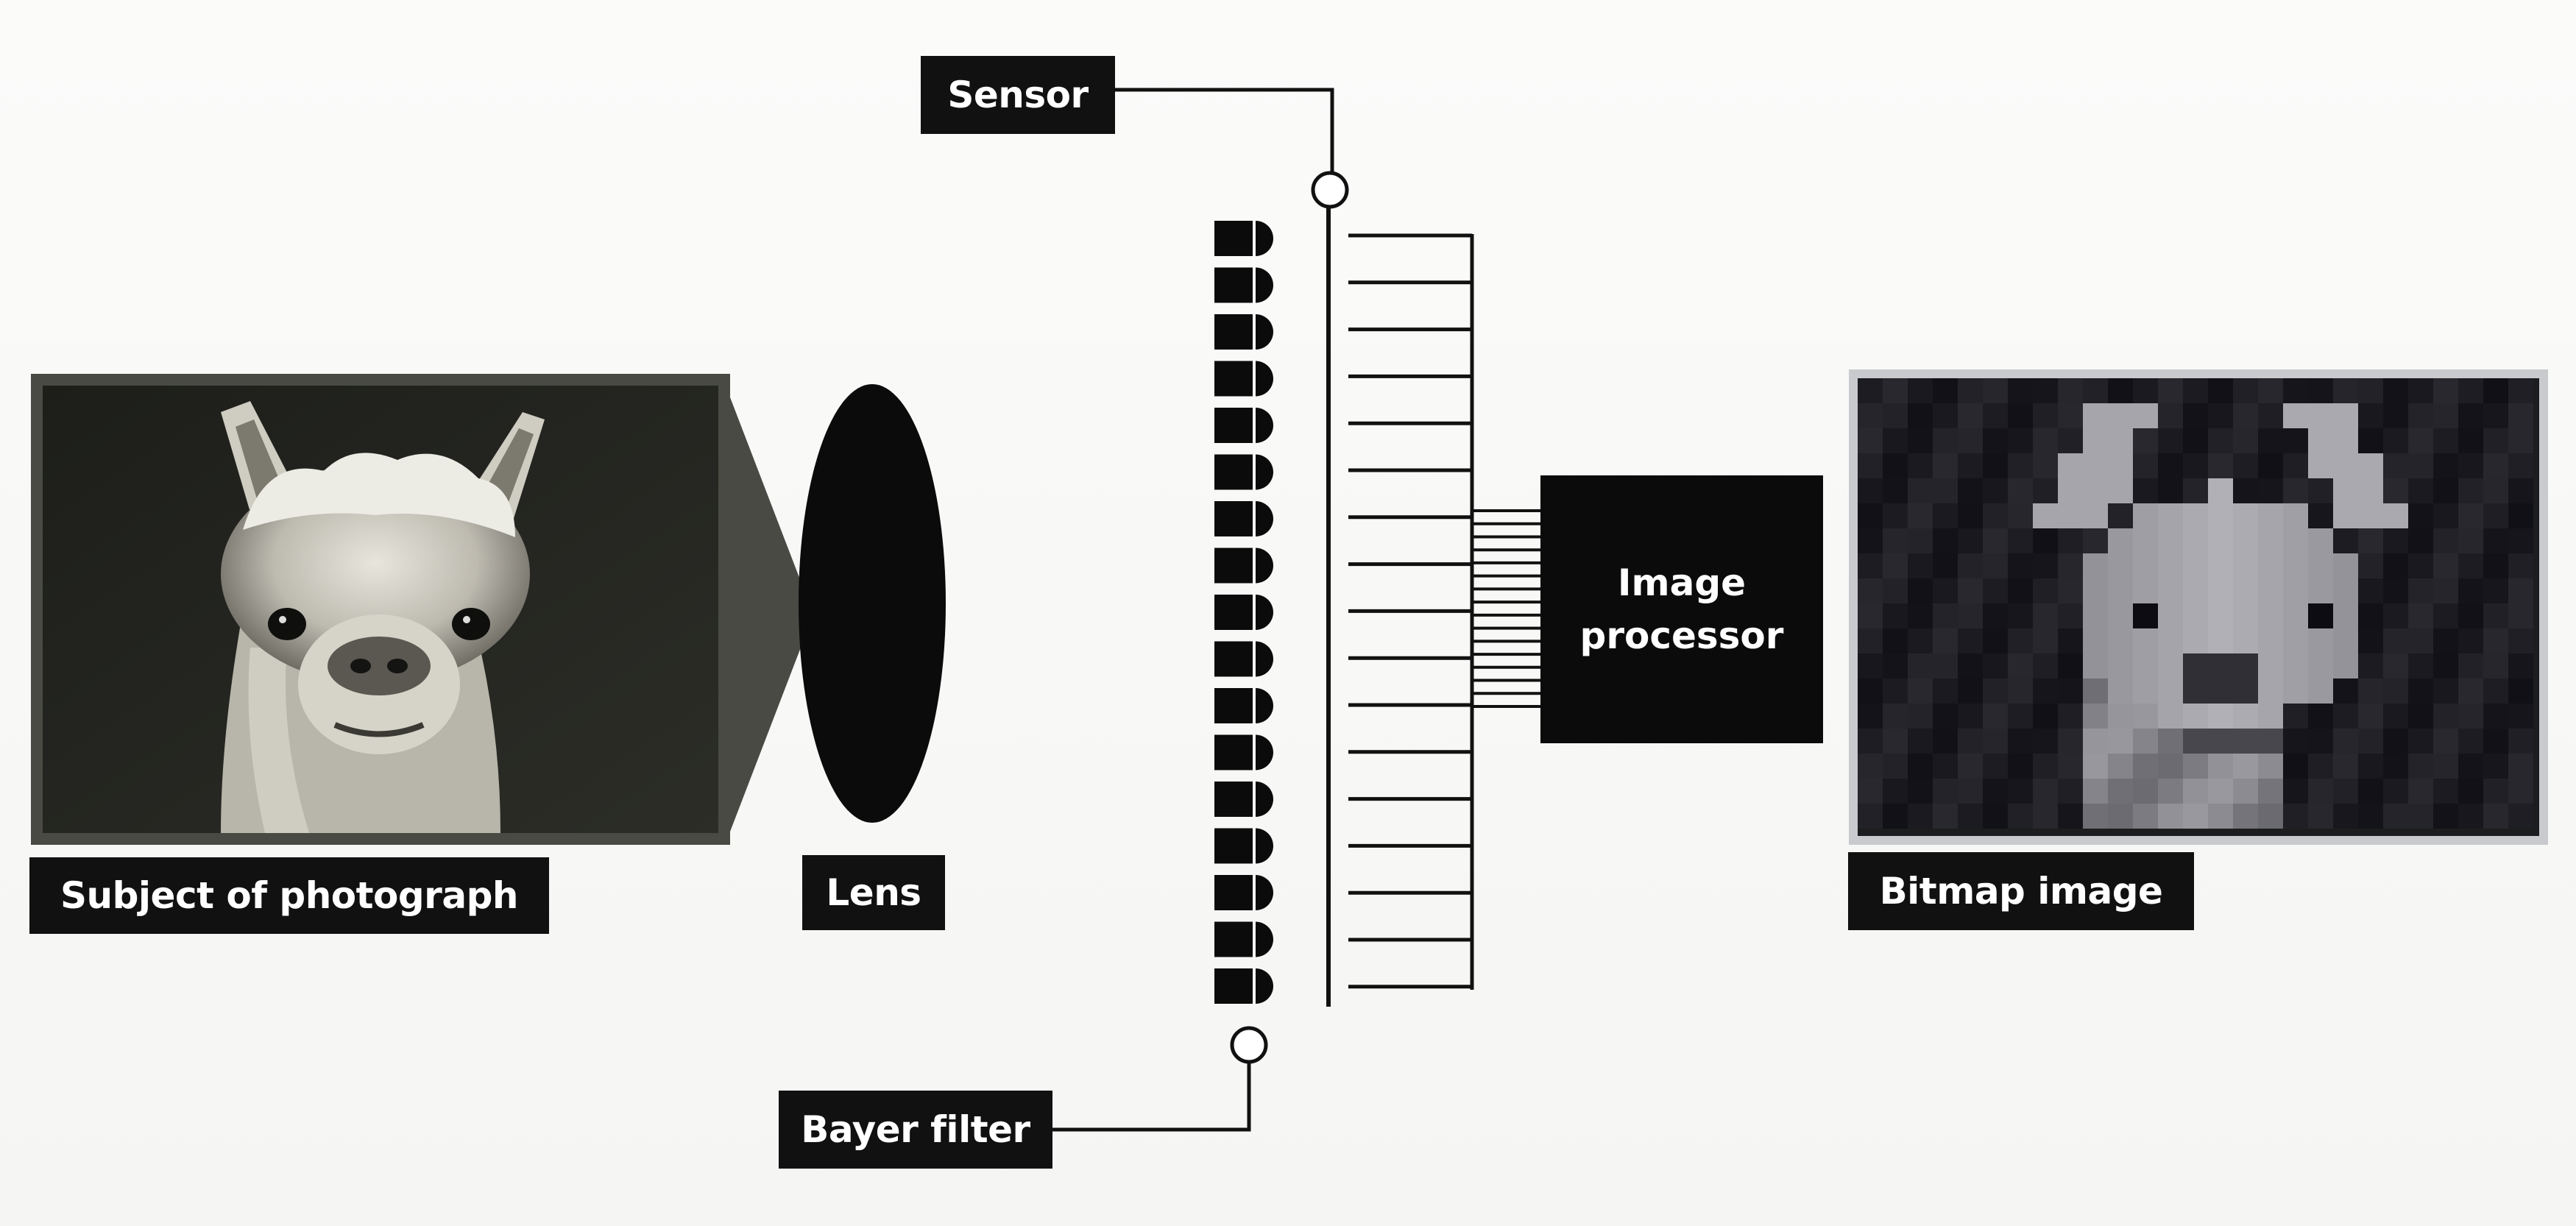 The height and width of the screenshot is (1226, 2576). I want to click on subject-photograph, so click(416, 609).